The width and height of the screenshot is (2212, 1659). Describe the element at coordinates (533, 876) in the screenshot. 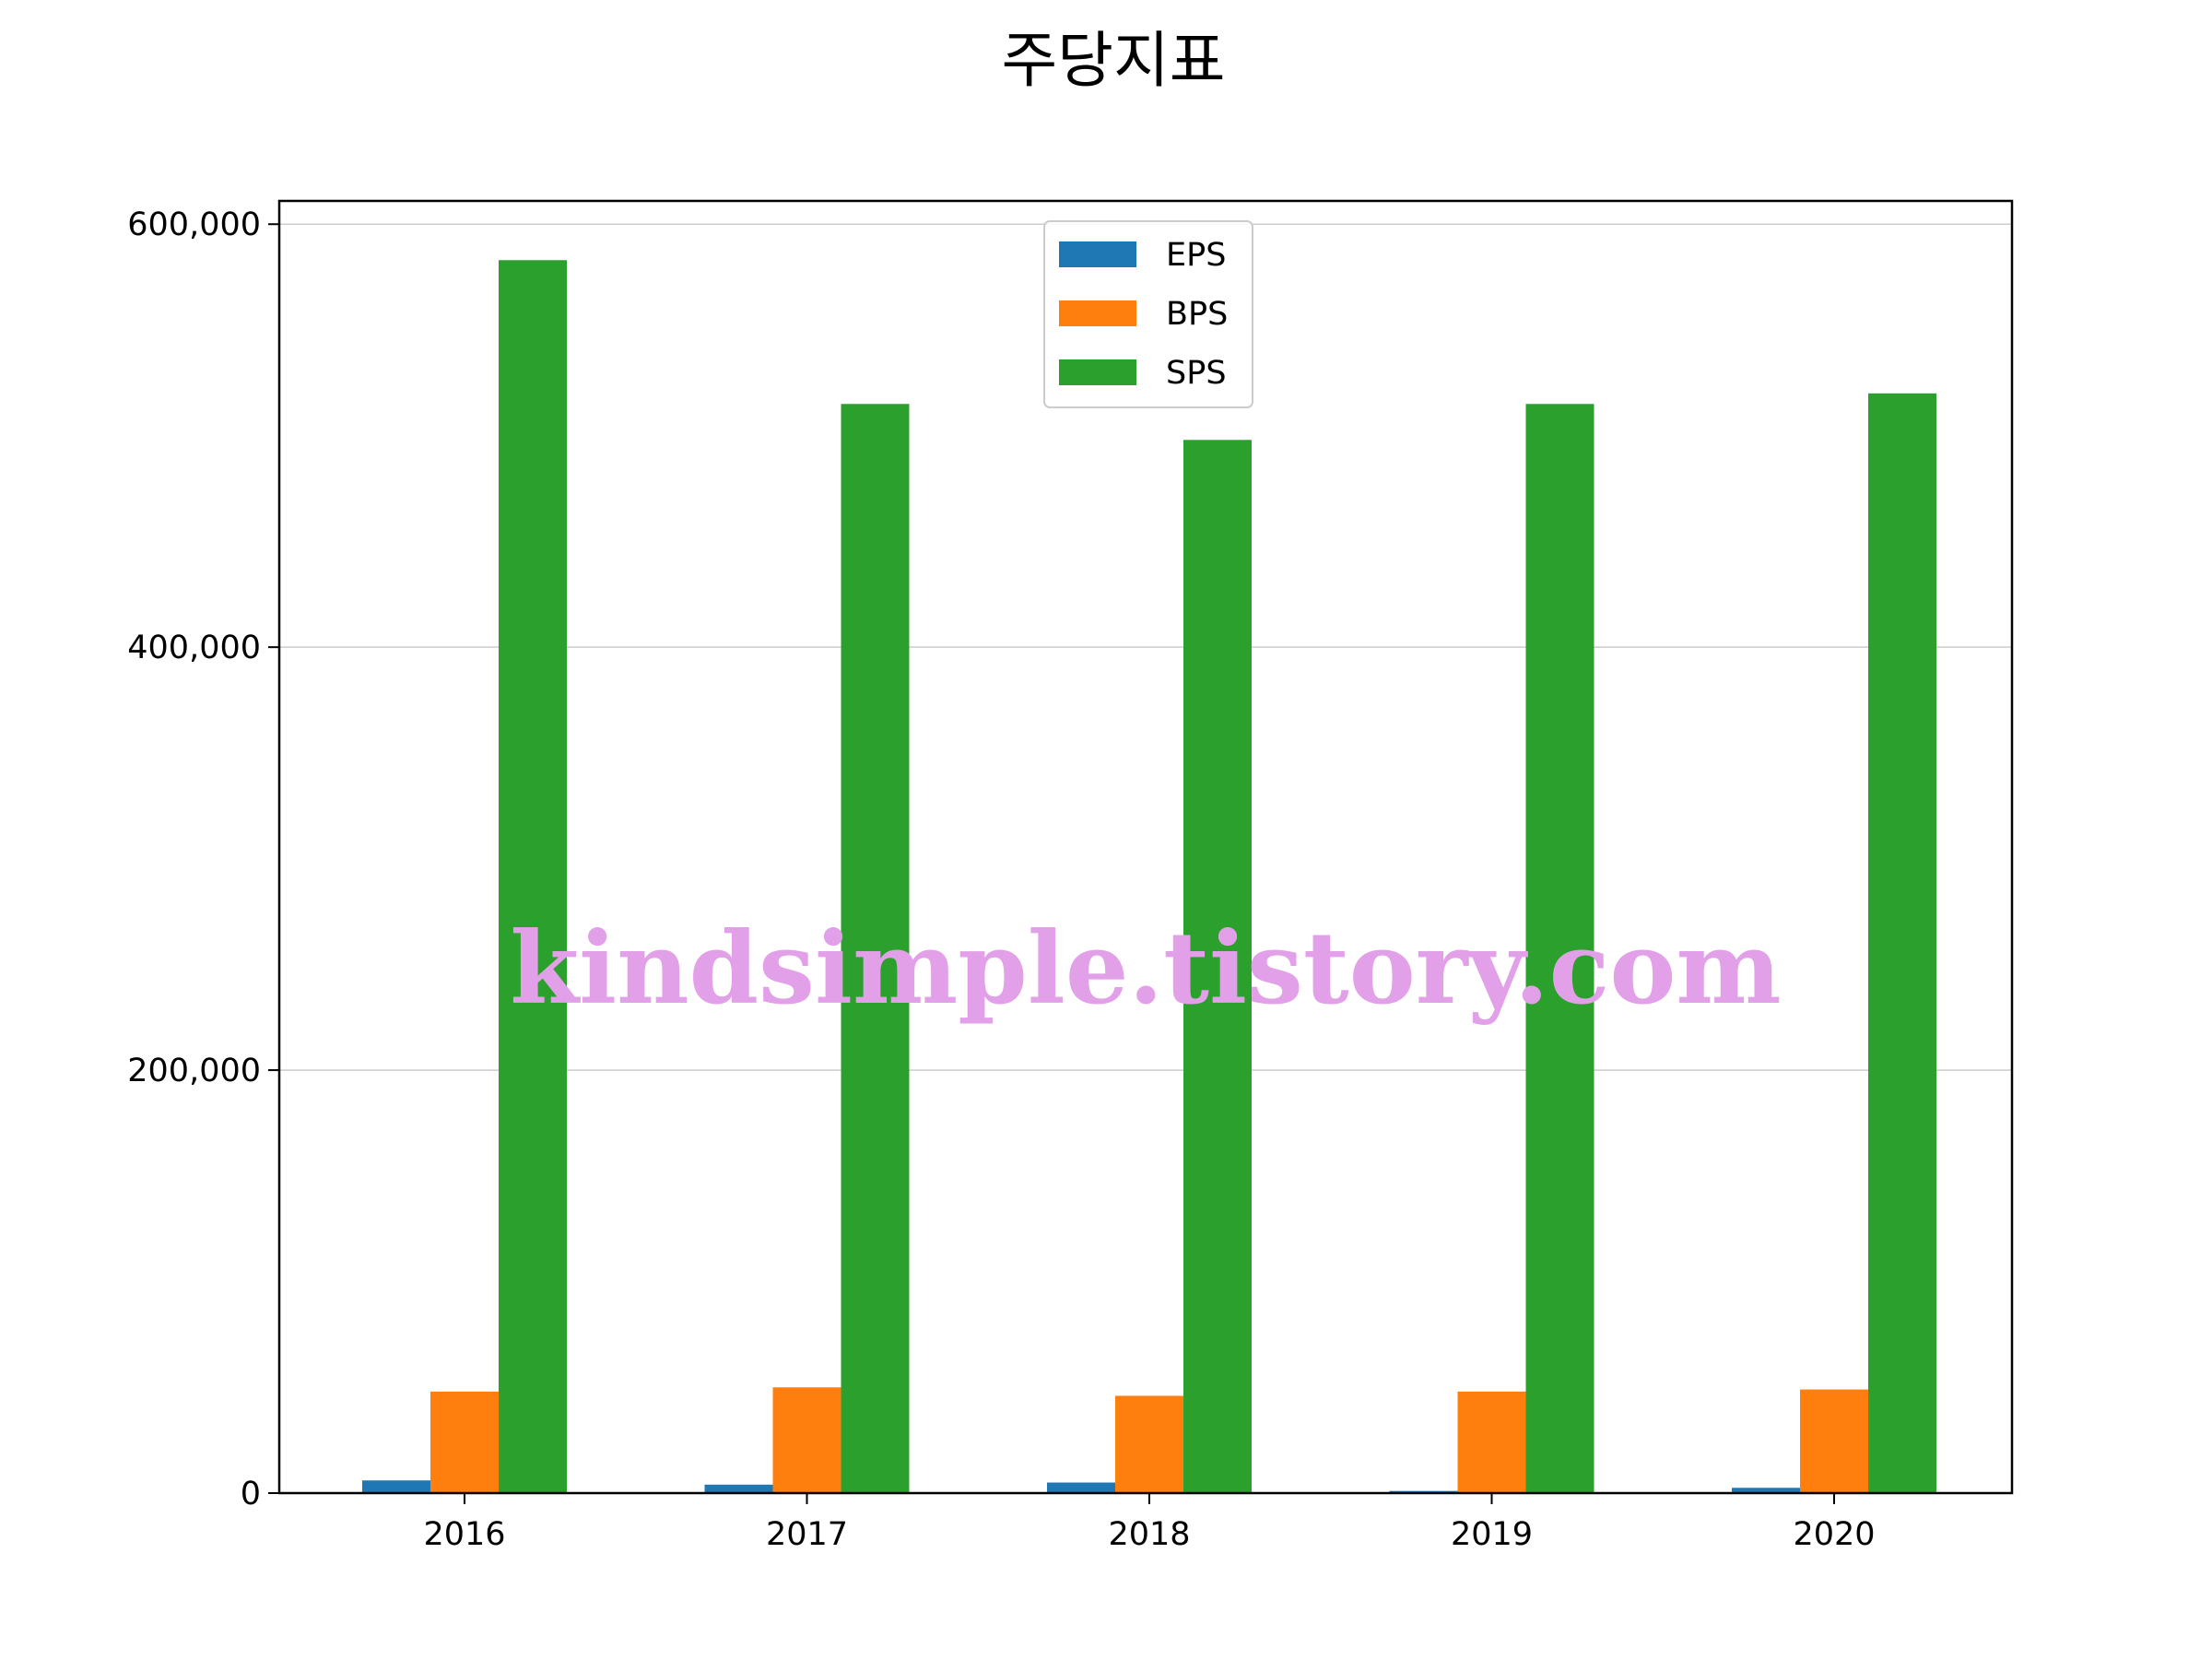

I see `bar-sps-2016` at that location.